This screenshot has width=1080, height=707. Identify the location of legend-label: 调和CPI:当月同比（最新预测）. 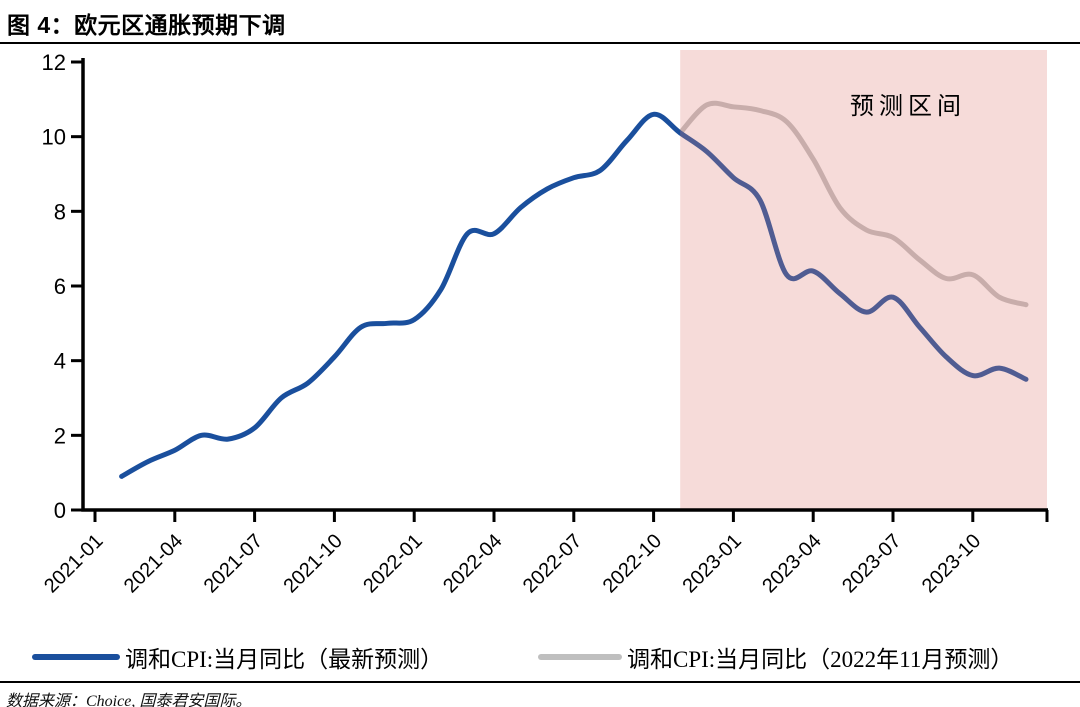
(284, 659).